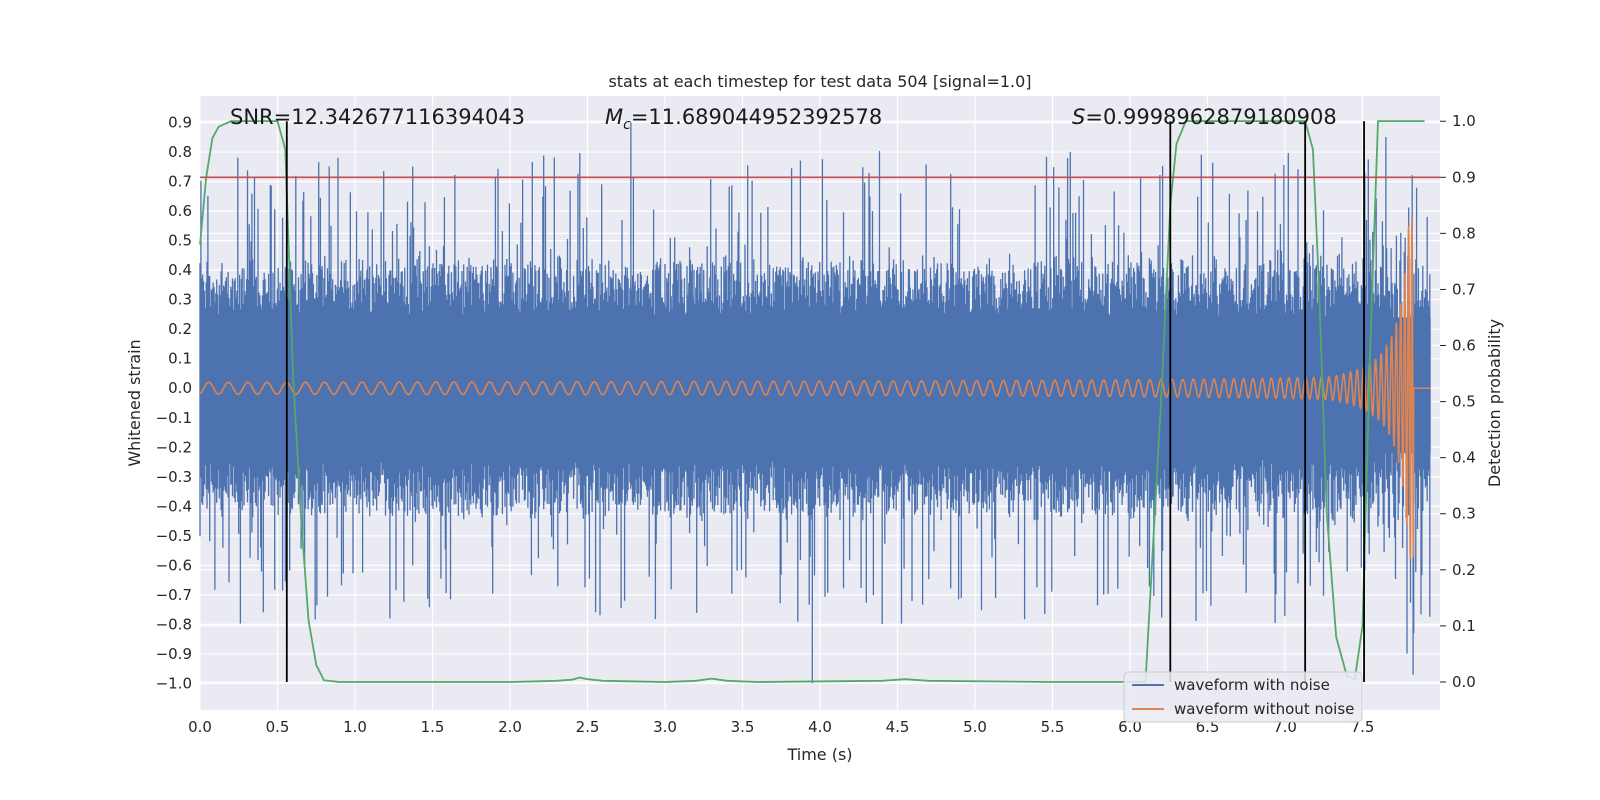  What do you see at coordinates (174, 595) in the screenshot?
I see `y-tick-label-16: −0.7` at bounding box center [174, 595].